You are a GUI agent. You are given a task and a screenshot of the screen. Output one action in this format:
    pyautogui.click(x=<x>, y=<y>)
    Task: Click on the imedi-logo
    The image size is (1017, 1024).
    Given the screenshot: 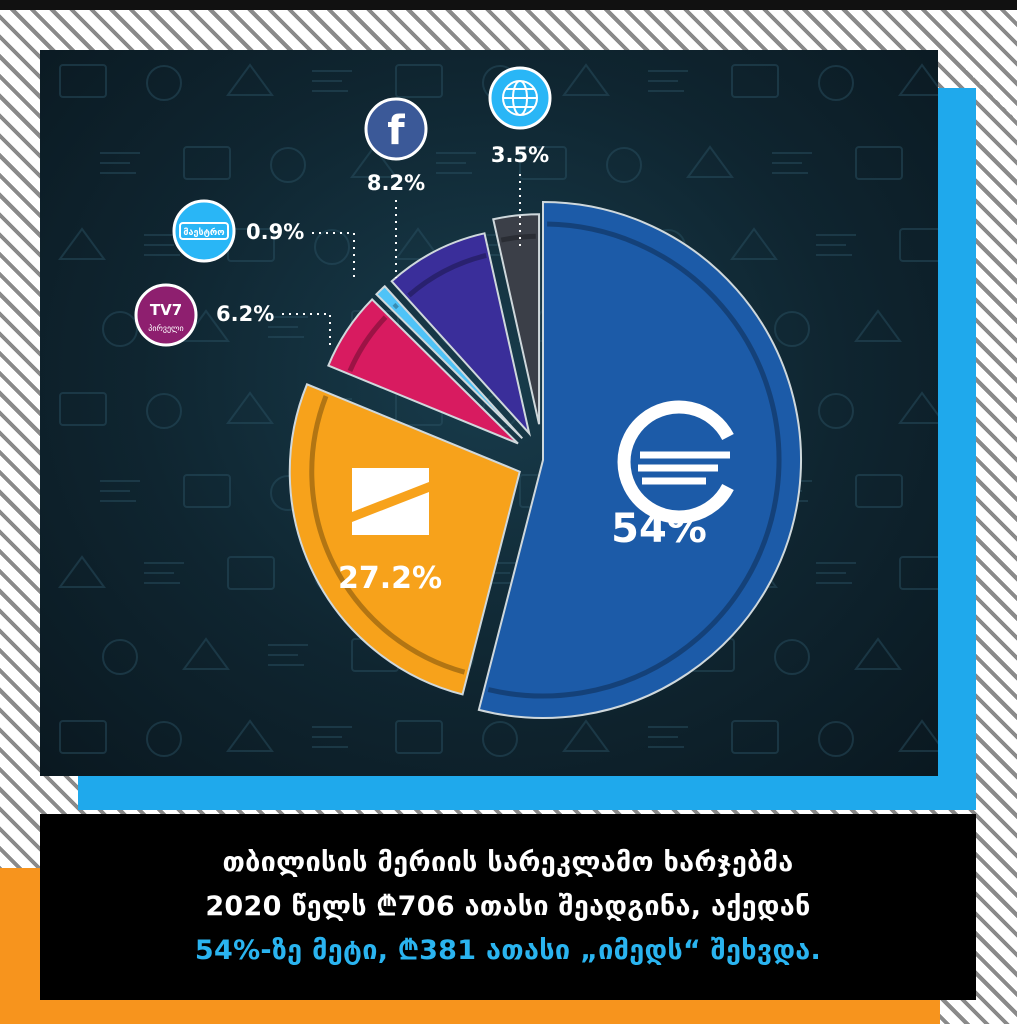 What is the action you would take?
    pyautogui.click(x=675, y=462)
    